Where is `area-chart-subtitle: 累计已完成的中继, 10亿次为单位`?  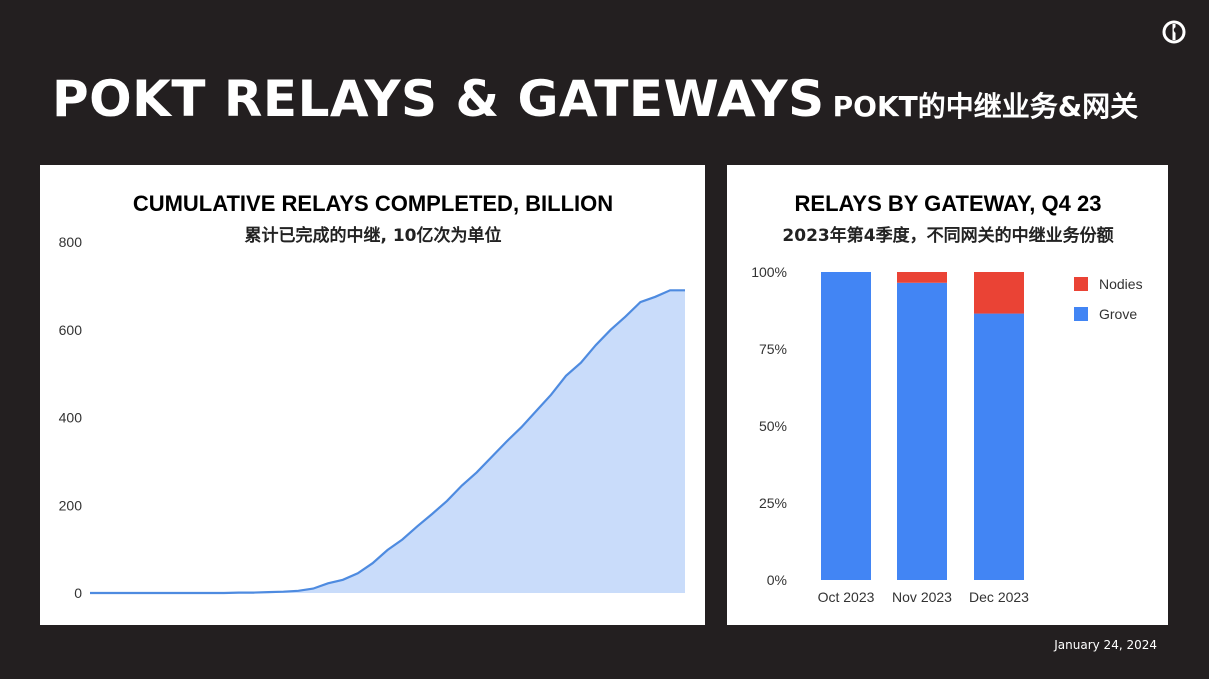 area-chart-subtitle: 累计已完成的中继, 10亿次为单位 is located at coordinates (372, 235).